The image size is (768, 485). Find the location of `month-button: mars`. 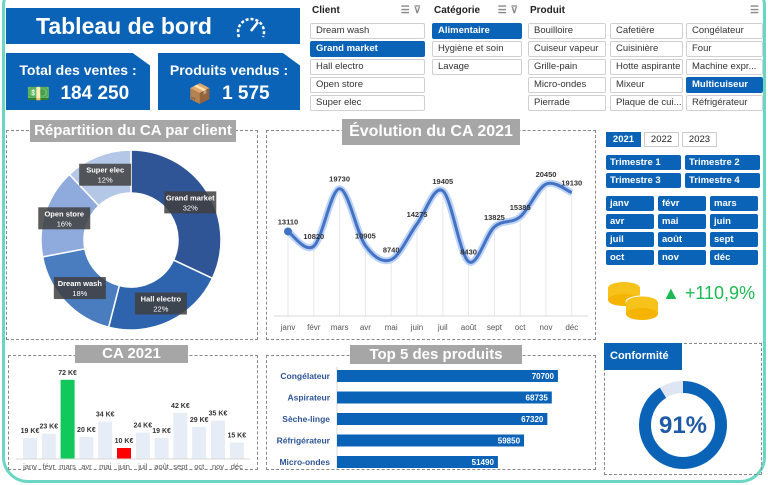

month-button: mars is located at coordinates (734, 203).